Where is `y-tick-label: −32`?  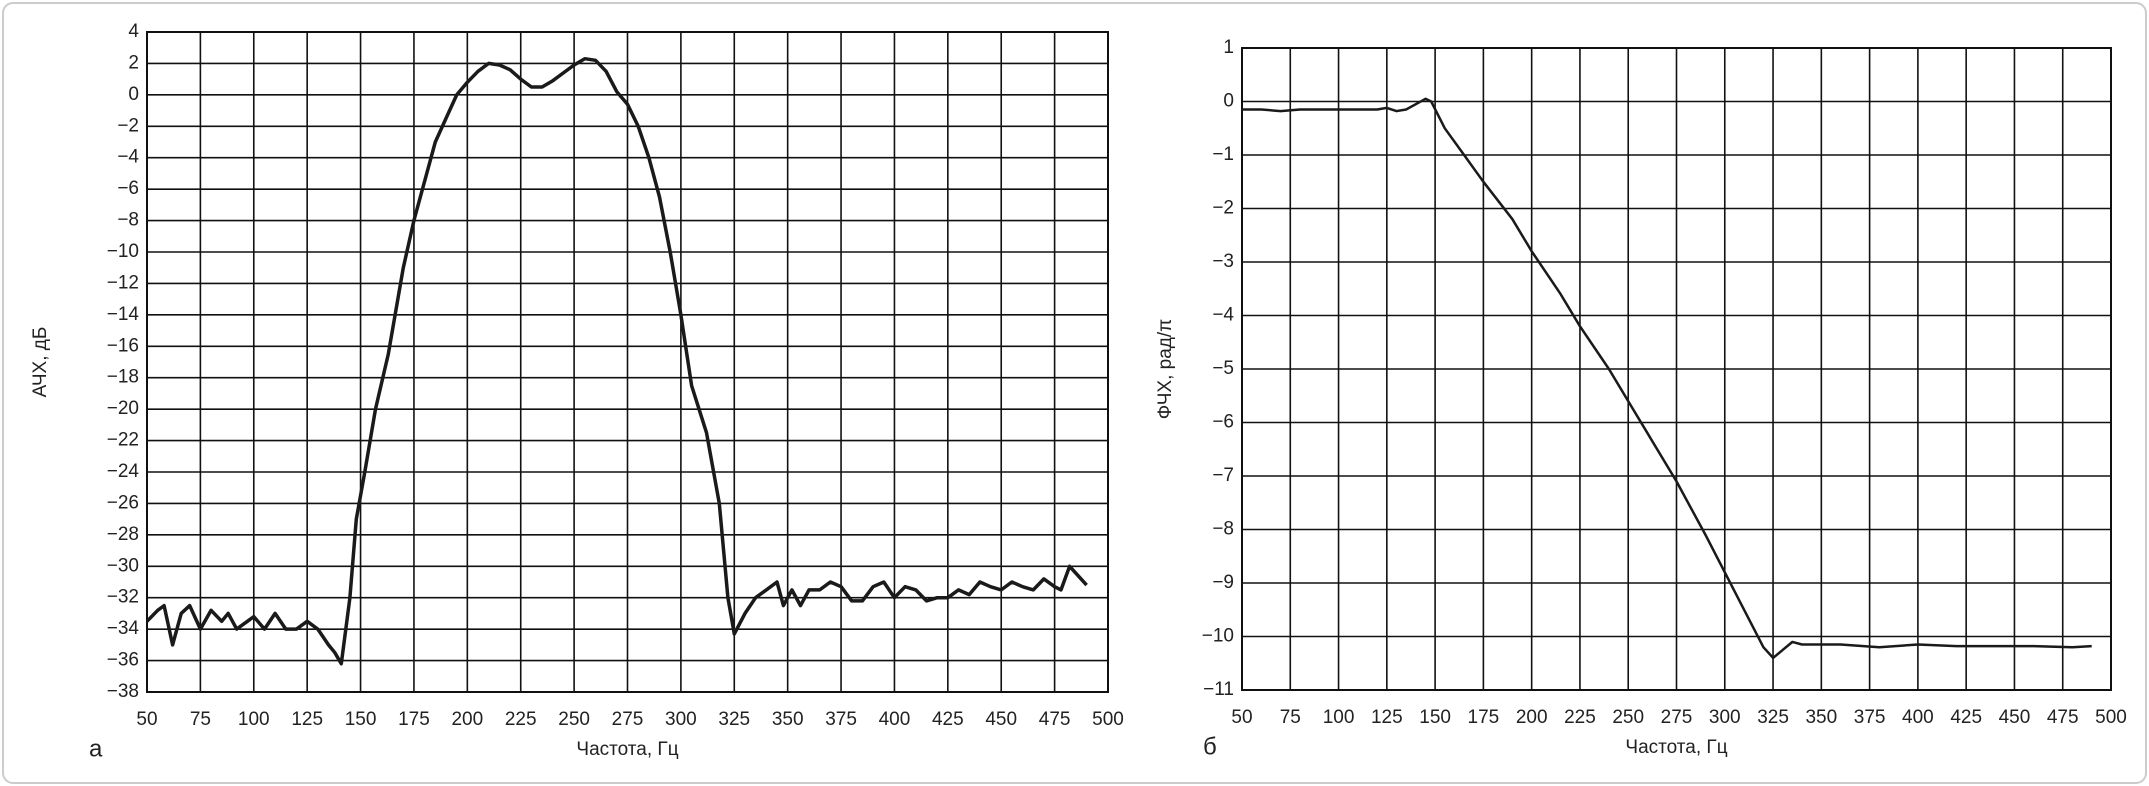 y-tick-label: −32 is located at coordinates (123, 597).